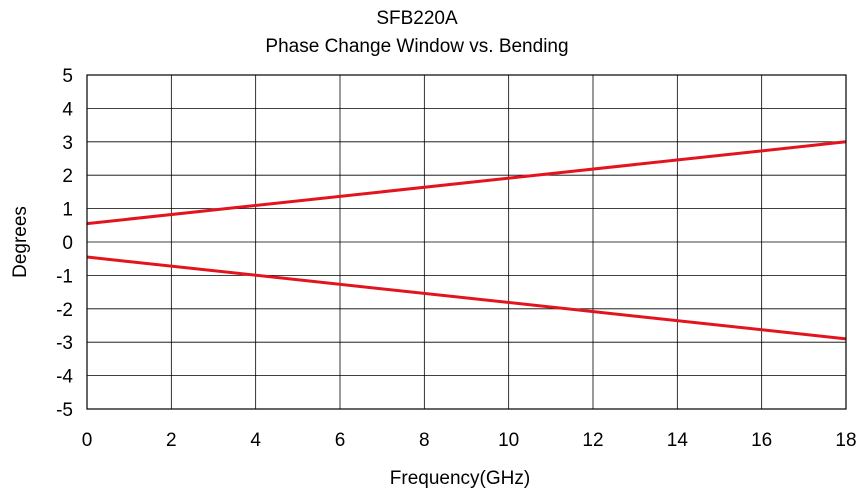 The width and height of the screenshot is (860, 489). Describe the element at coordinates (67, 243) in the screenshot. I see `y-tick-label: 0` at that location.